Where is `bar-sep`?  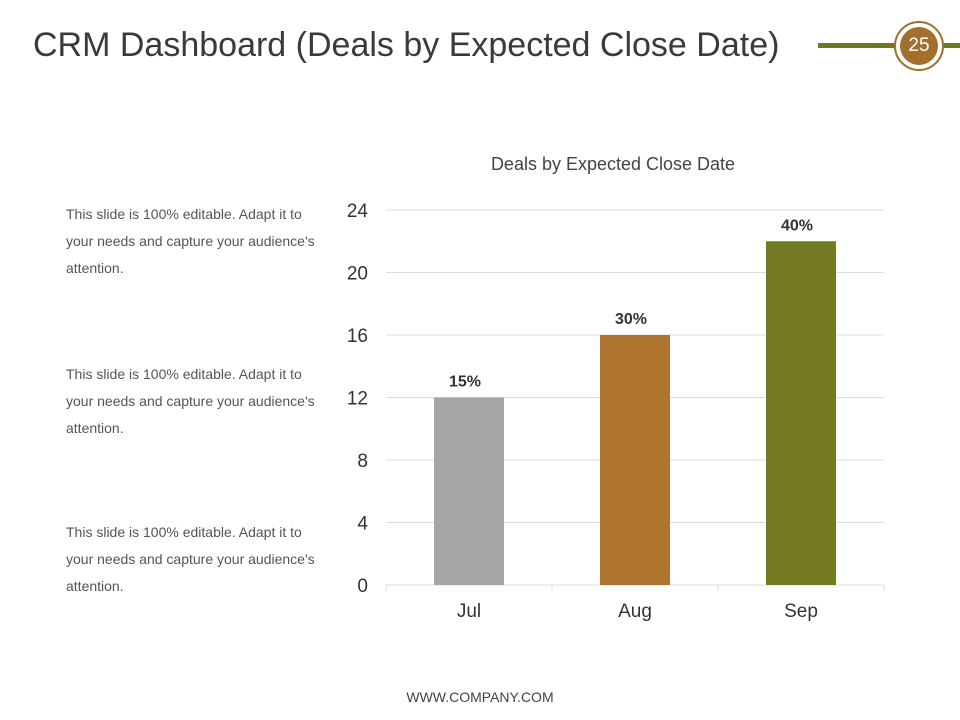
bar-sep is located at coordinates (801, 413).